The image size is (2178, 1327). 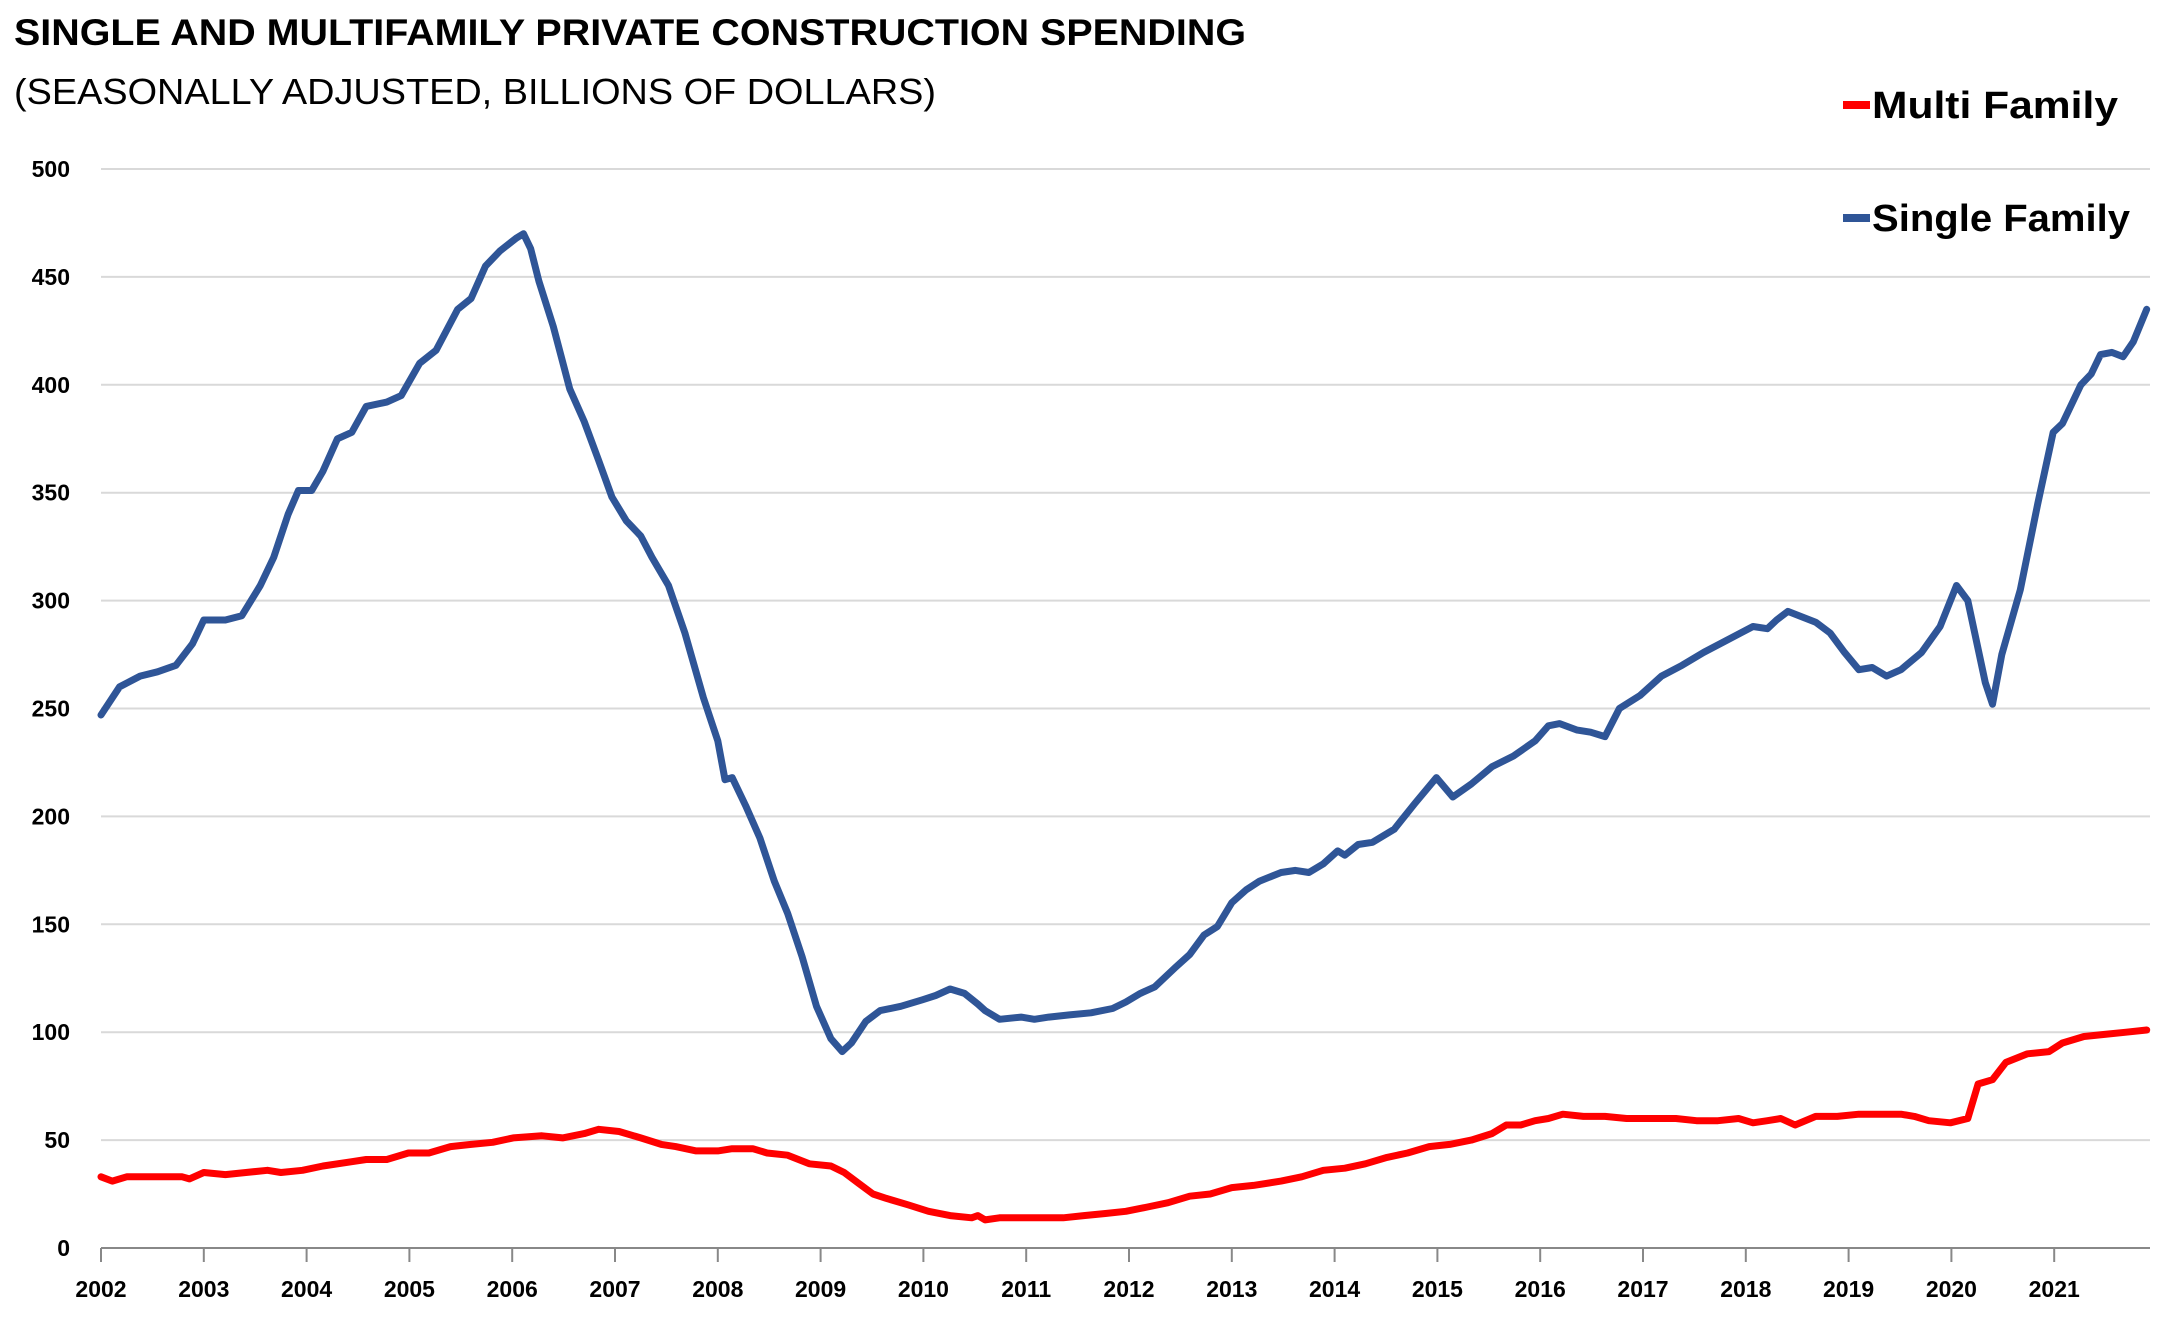 What do you see at coordinates (1745, 1289) in the screenshot?
I see `x-tick-label: 2018` at bounding box center [1745, 1289].